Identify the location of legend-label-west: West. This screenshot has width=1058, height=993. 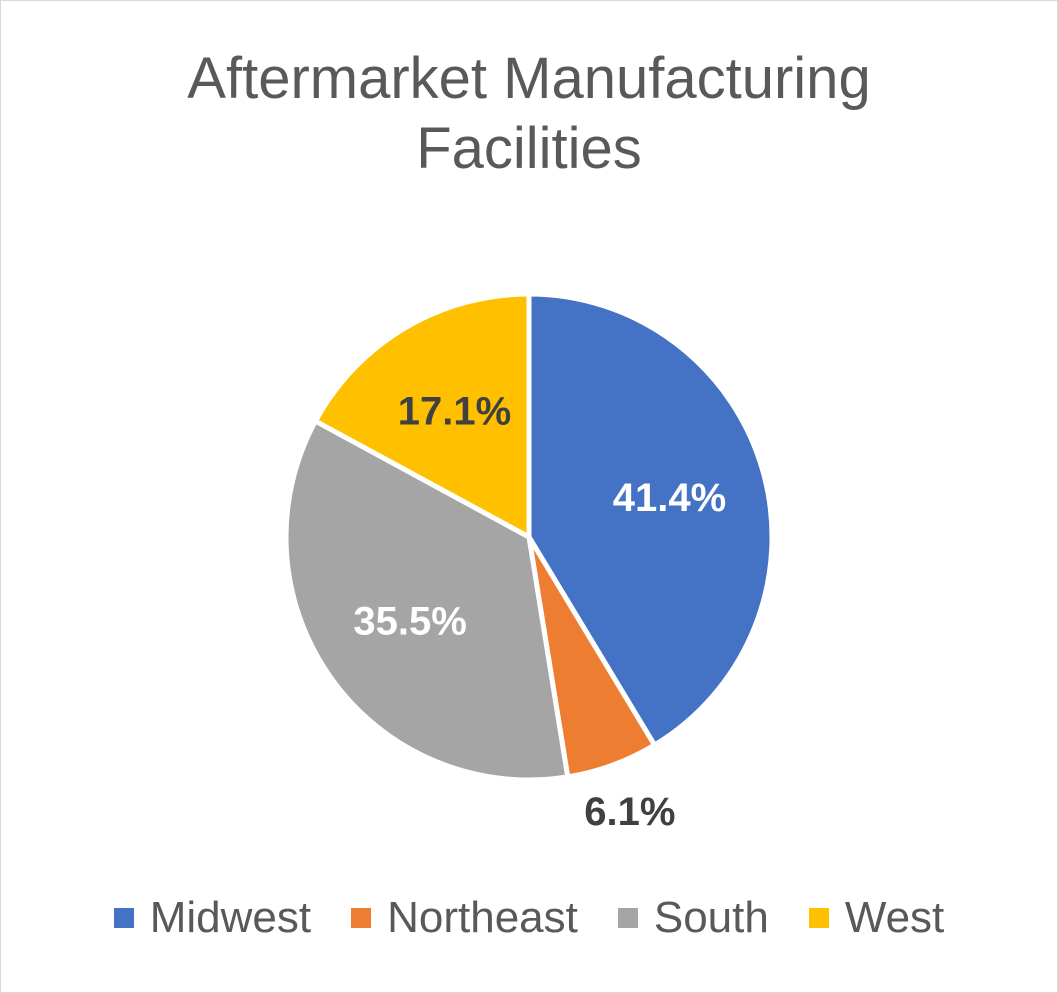
(894, 917).